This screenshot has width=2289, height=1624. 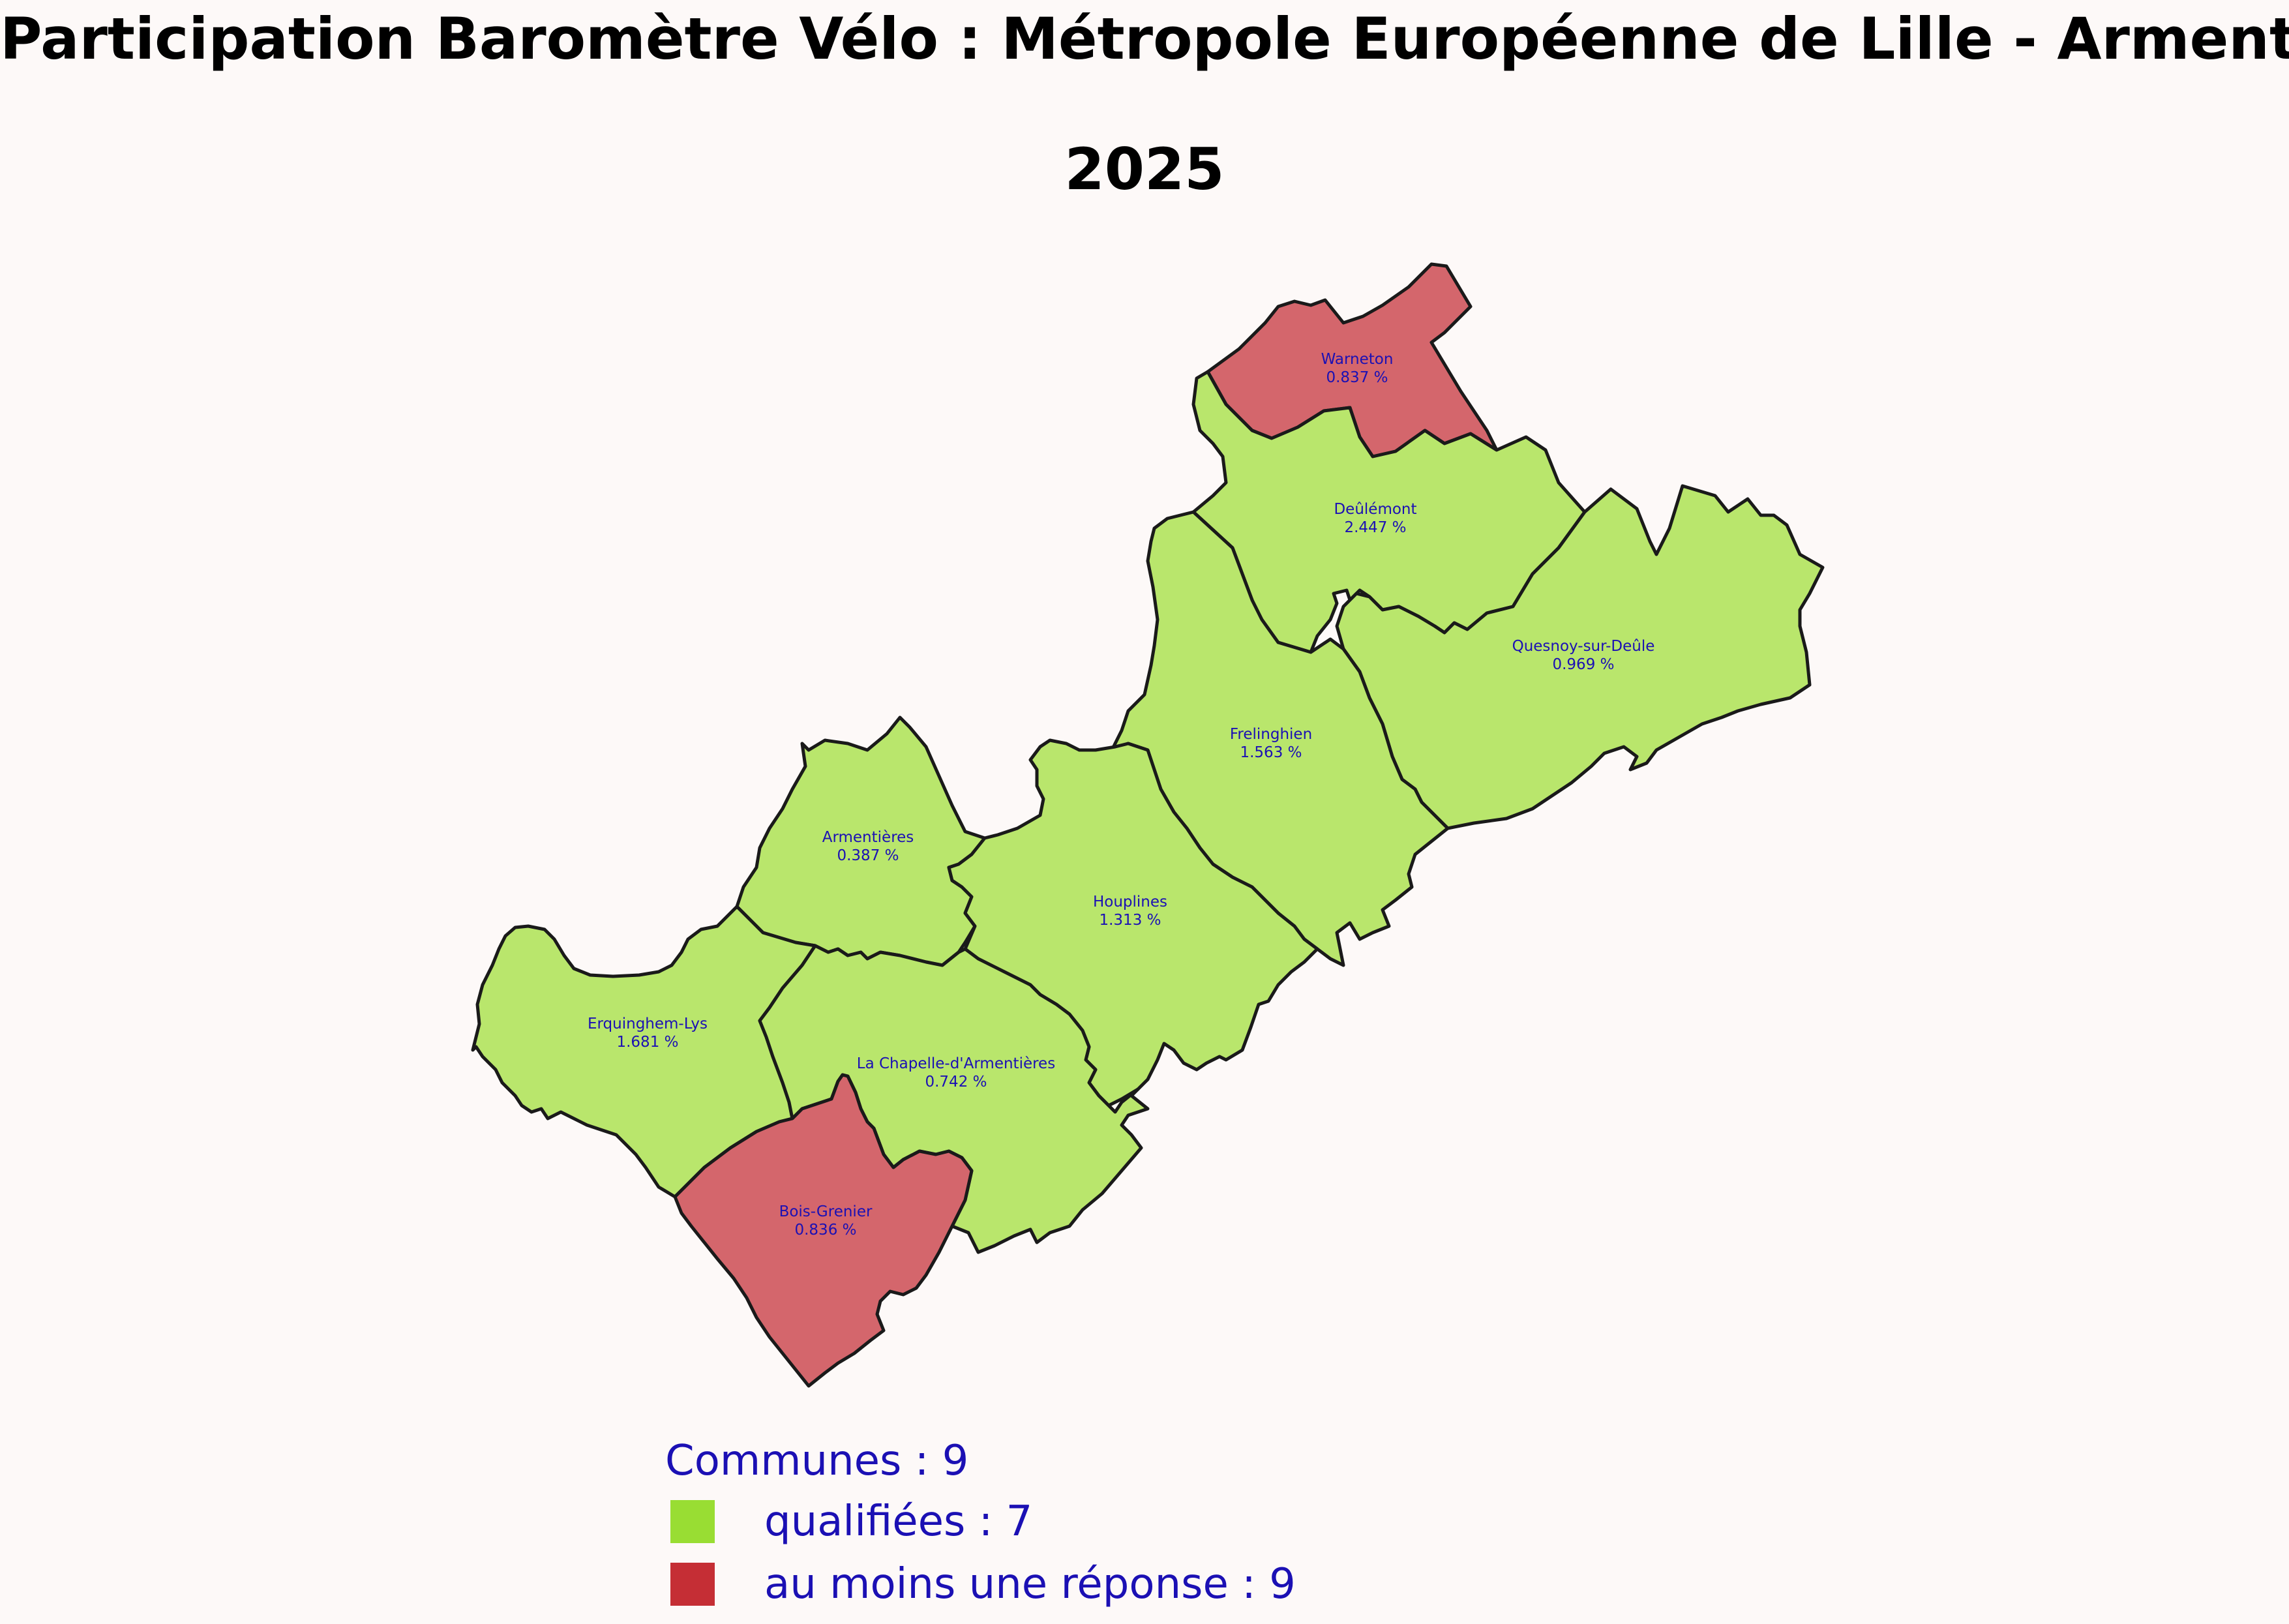 I want to click on commune-name-quesnoy-sur-deule: Quesnoy-sur-Deûle, so click(x=1583, y=646).